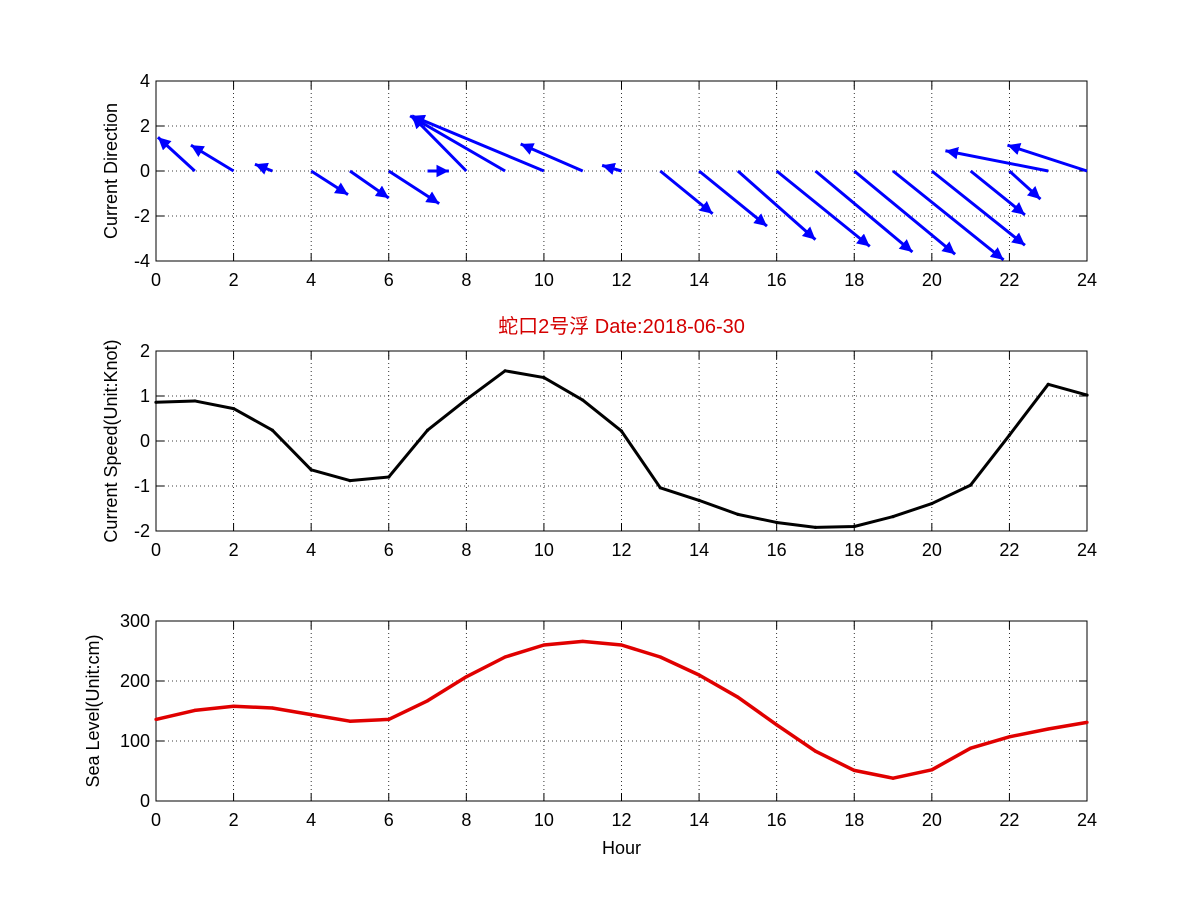 Image resolution: width=1201 pixels, height=906 pixels. Describe the element at coordinates (111, 440) in the screenshot. I see `y-axis-label: Current Speed(Unit:Knot)` at that location.